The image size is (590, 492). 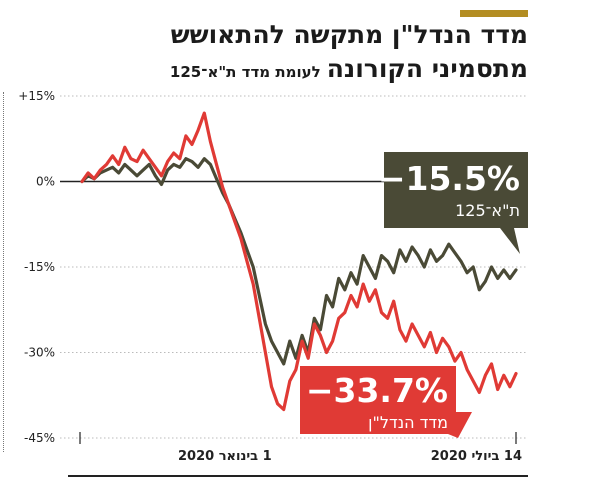 I want to click on callout-box-ta125, so click(x=456, y=203).